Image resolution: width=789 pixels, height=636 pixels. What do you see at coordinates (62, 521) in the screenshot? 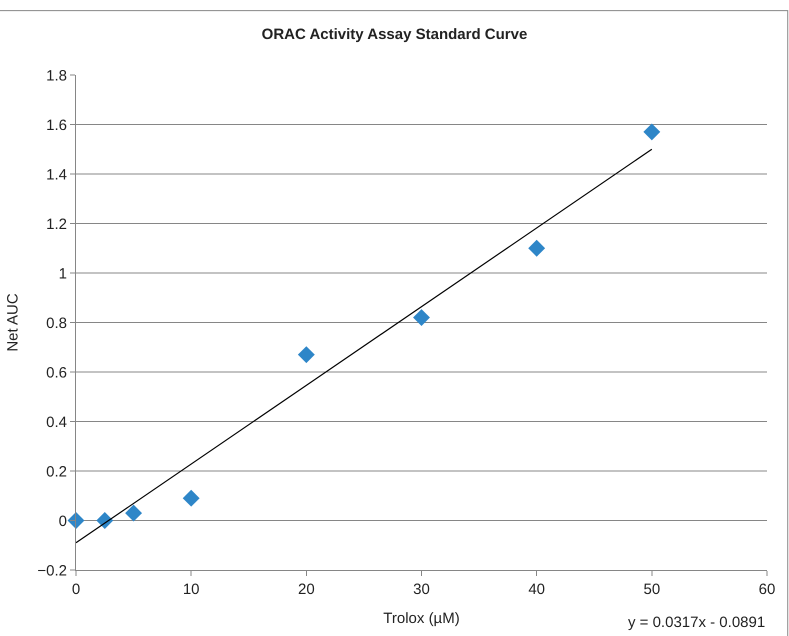
I see `y-tick-label: 0` at bounding box center [62, 521].